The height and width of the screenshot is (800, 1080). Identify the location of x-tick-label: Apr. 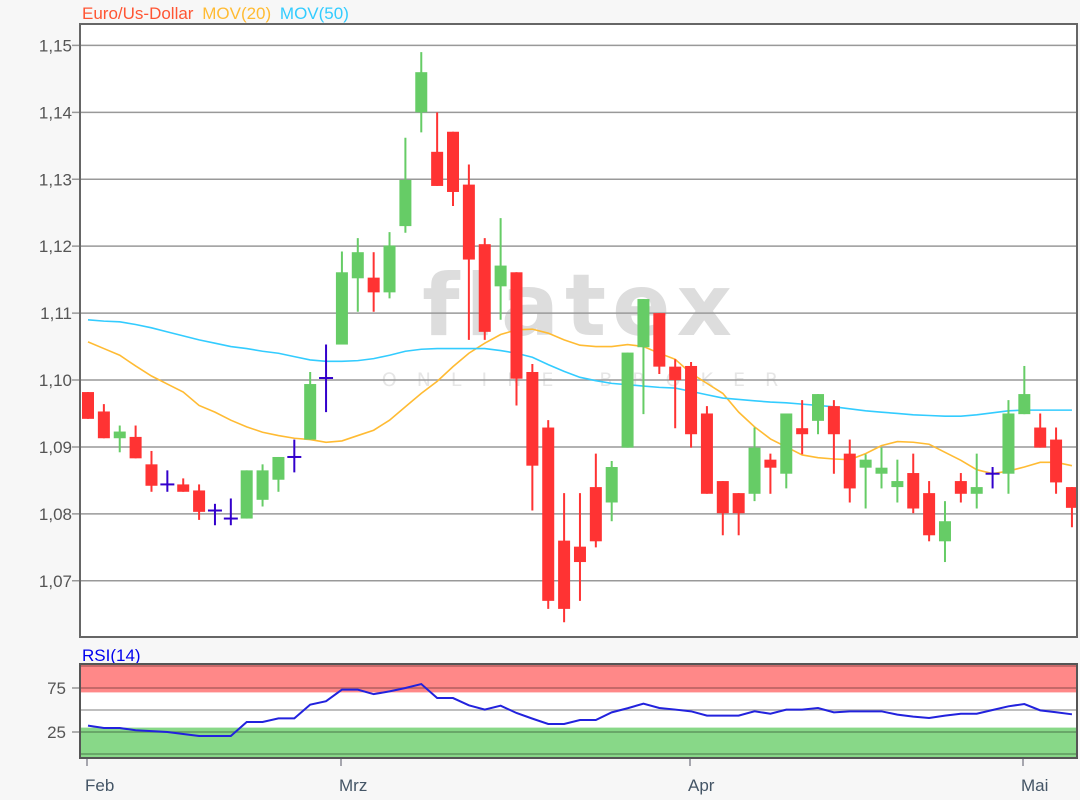
(701, 785).